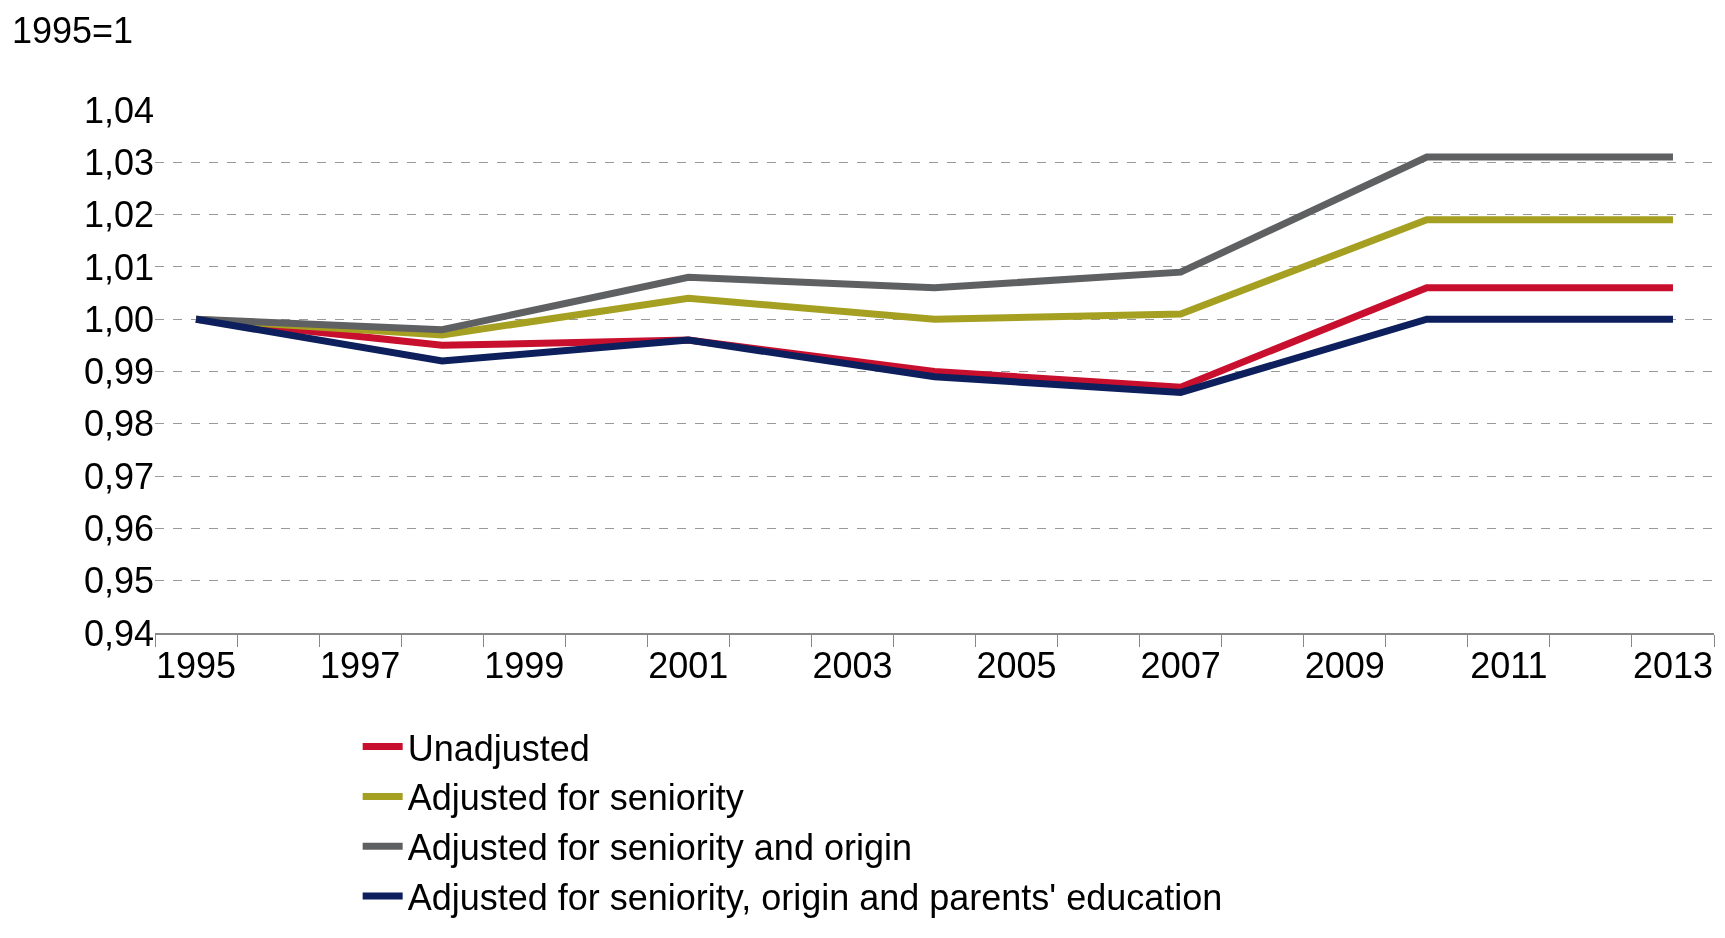 This screenshot has width=1725, height=938. Describe the element at coordinates (498, 748) in the screenshot. I see `legend-label: Unadjusted` at that location.